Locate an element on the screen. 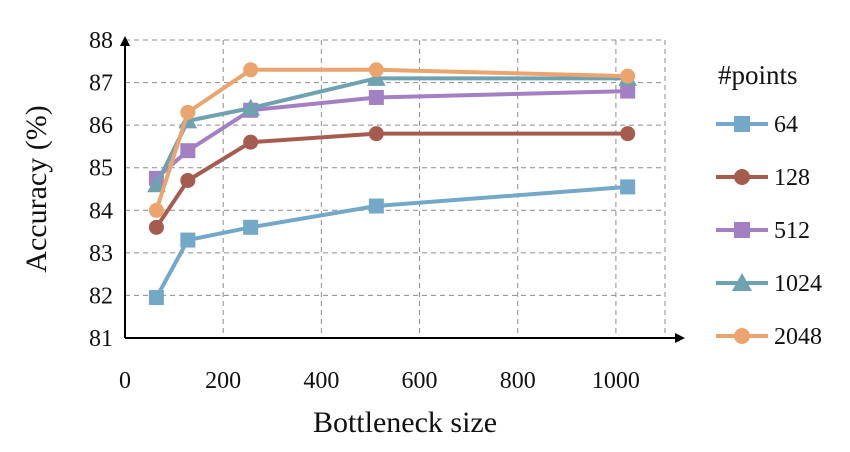  legend-item-128: 128 is located at coordinates (763, 178).